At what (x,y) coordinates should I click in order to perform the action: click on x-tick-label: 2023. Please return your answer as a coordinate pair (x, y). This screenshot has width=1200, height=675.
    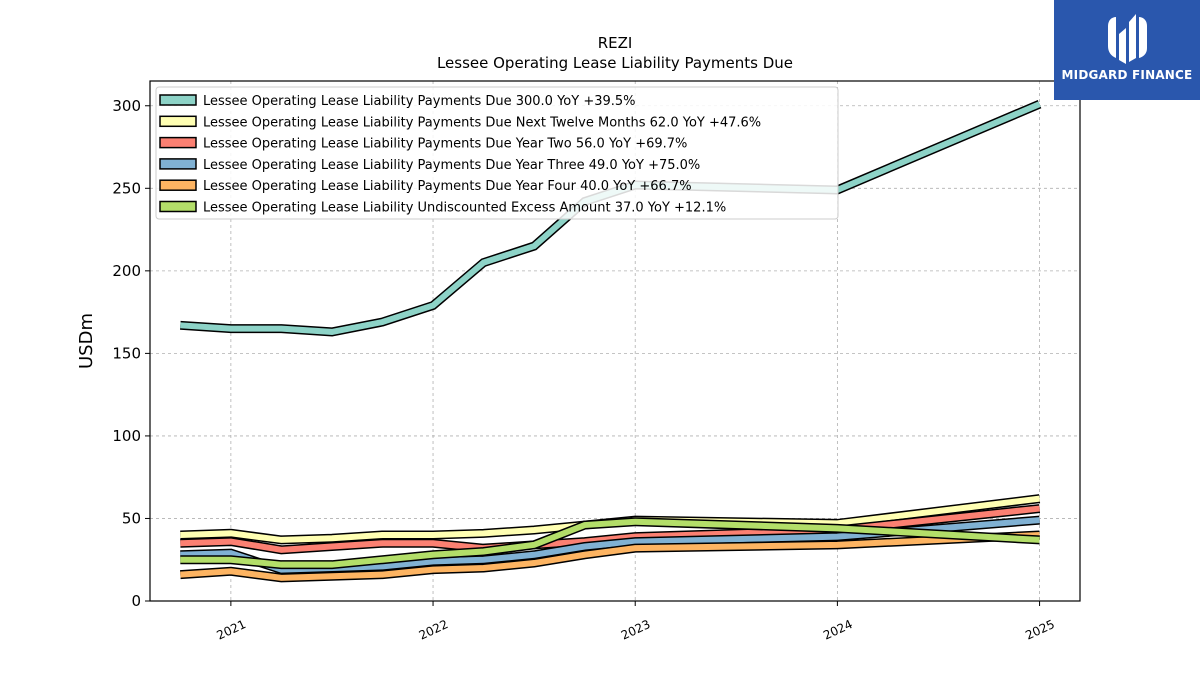
    Looking at the image, I should click on (636, 630).